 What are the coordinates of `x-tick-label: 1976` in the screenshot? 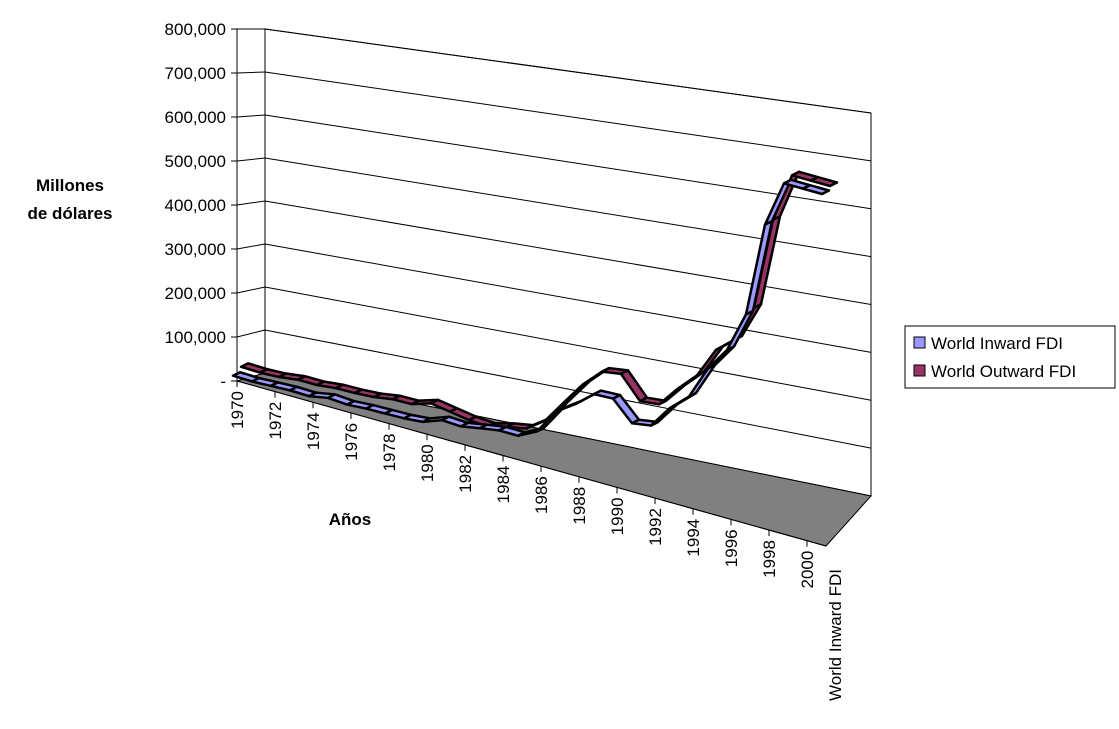 It's located at (351, 442).